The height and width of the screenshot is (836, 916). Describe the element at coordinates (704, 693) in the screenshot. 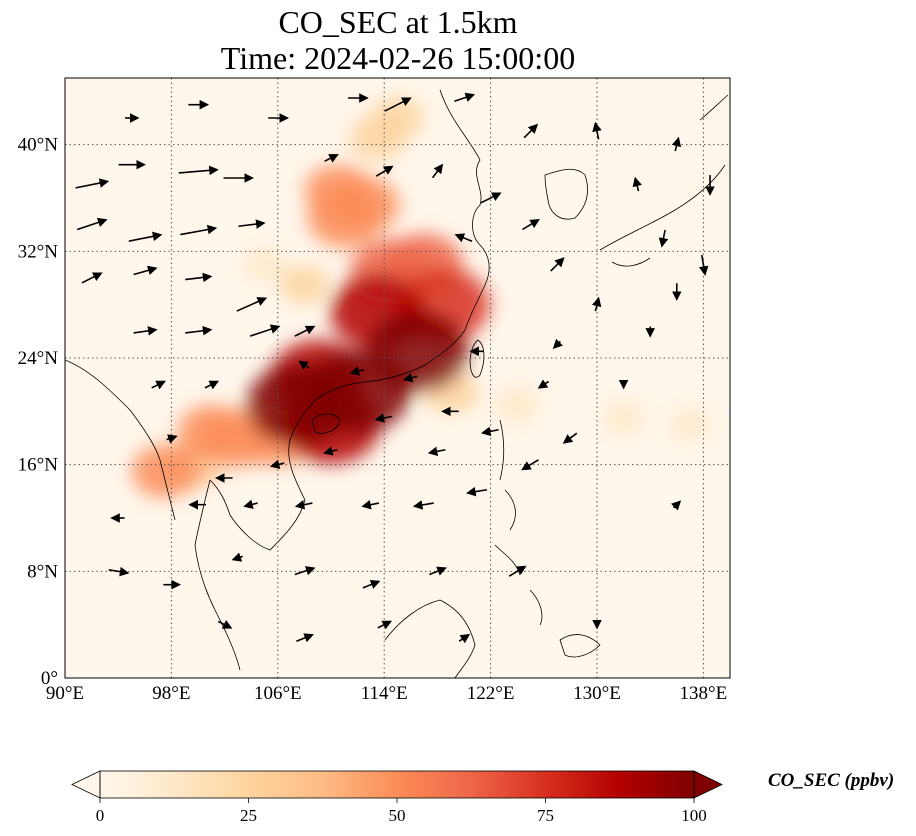

I see `longitude-label: 138°E` at that location.